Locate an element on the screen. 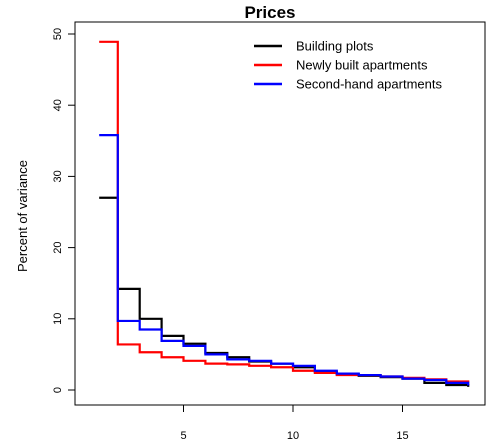 This screenshot has width=504, height=448. legend-label: Newly built apartments is located at coordinates (362, 65).